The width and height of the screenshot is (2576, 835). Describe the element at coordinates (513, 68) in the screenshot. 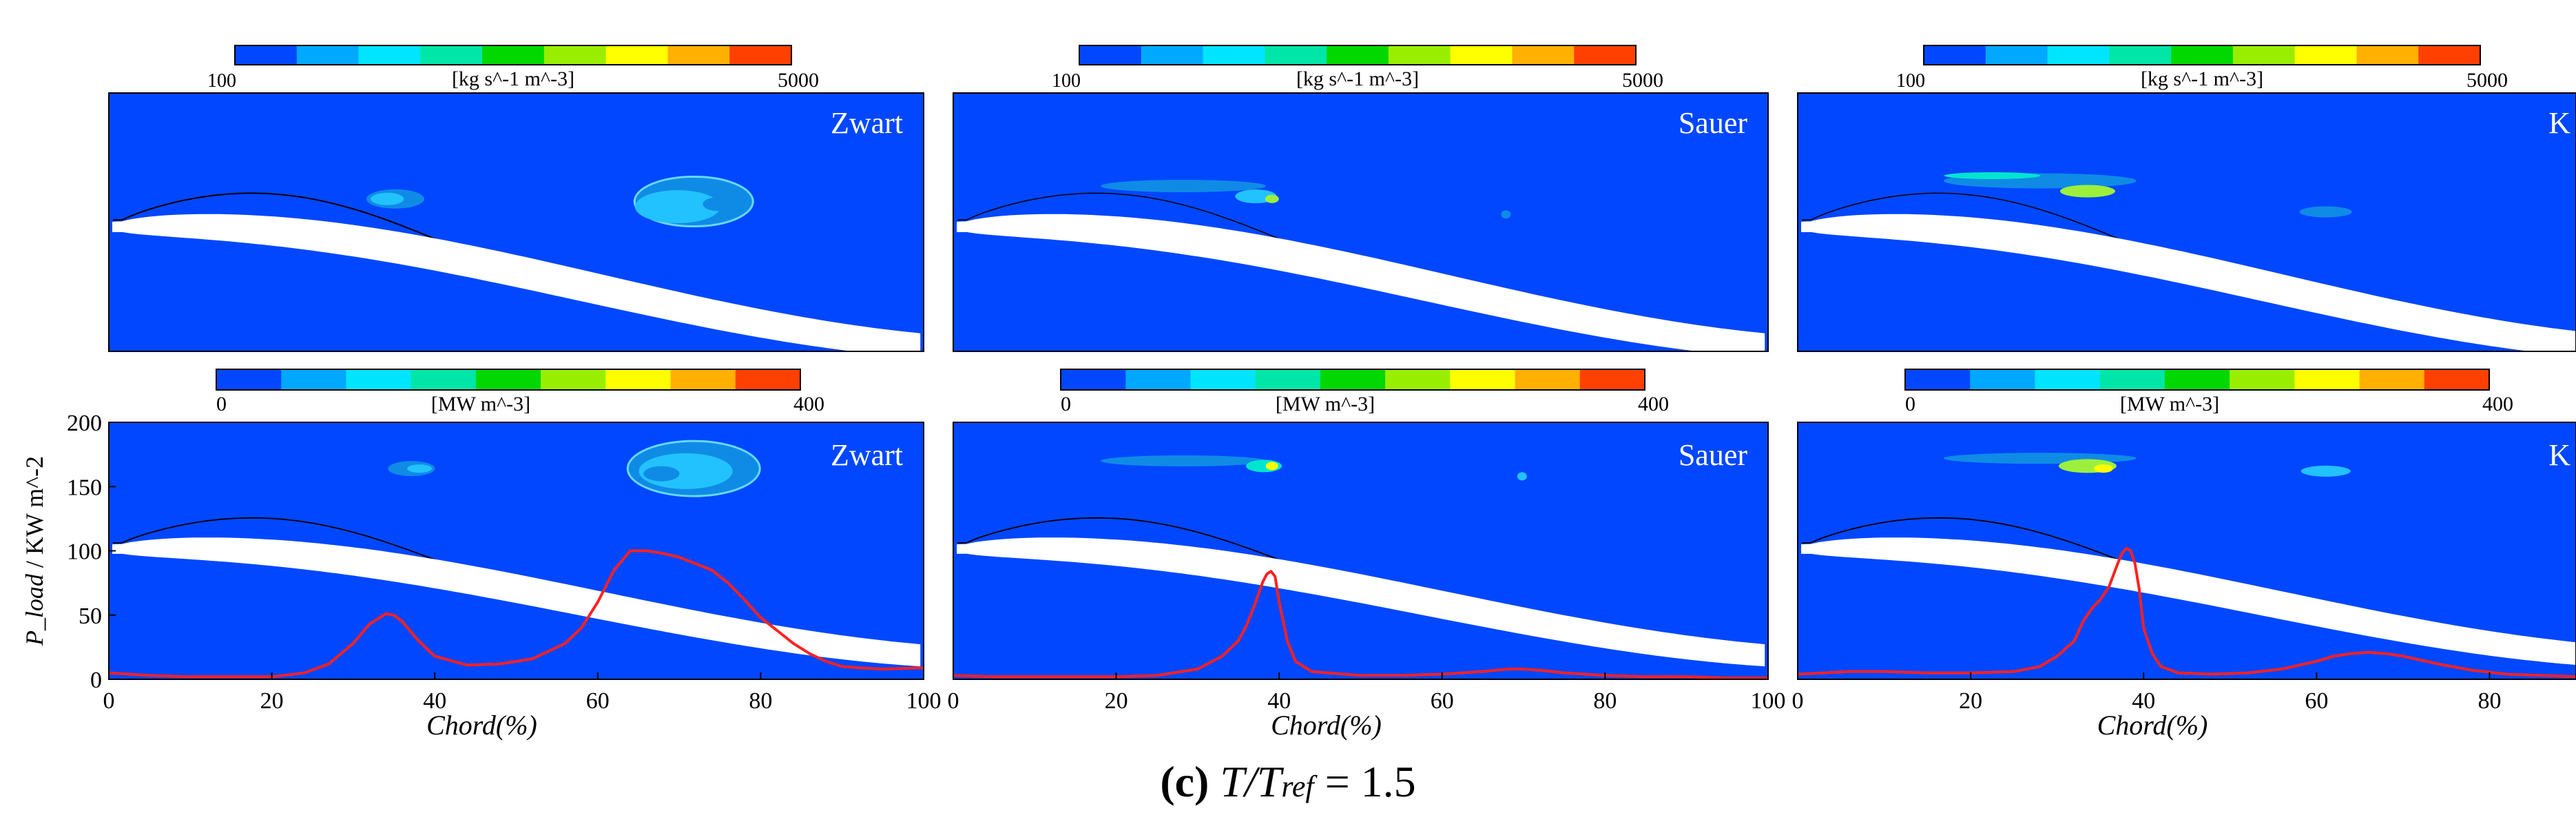

I see `colorbar-top-1: 100 [kg s^-1 m^-3] 5000` at that location.